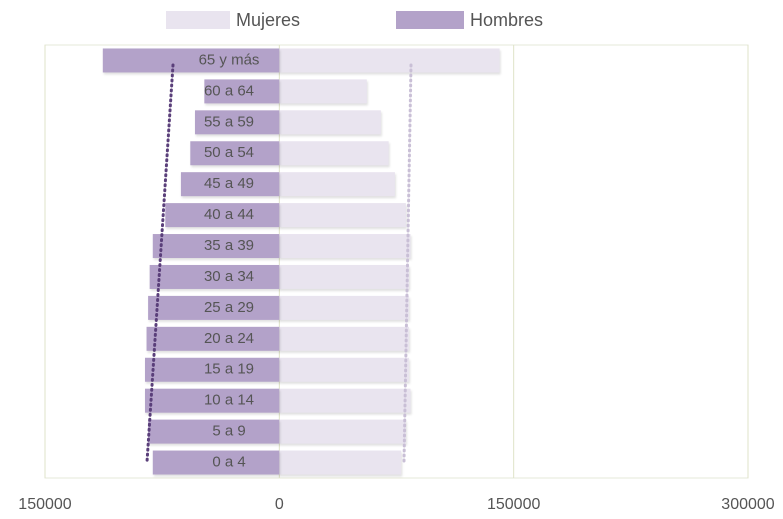  I want to click on category-label: 15 a 19, so click(229, 369).